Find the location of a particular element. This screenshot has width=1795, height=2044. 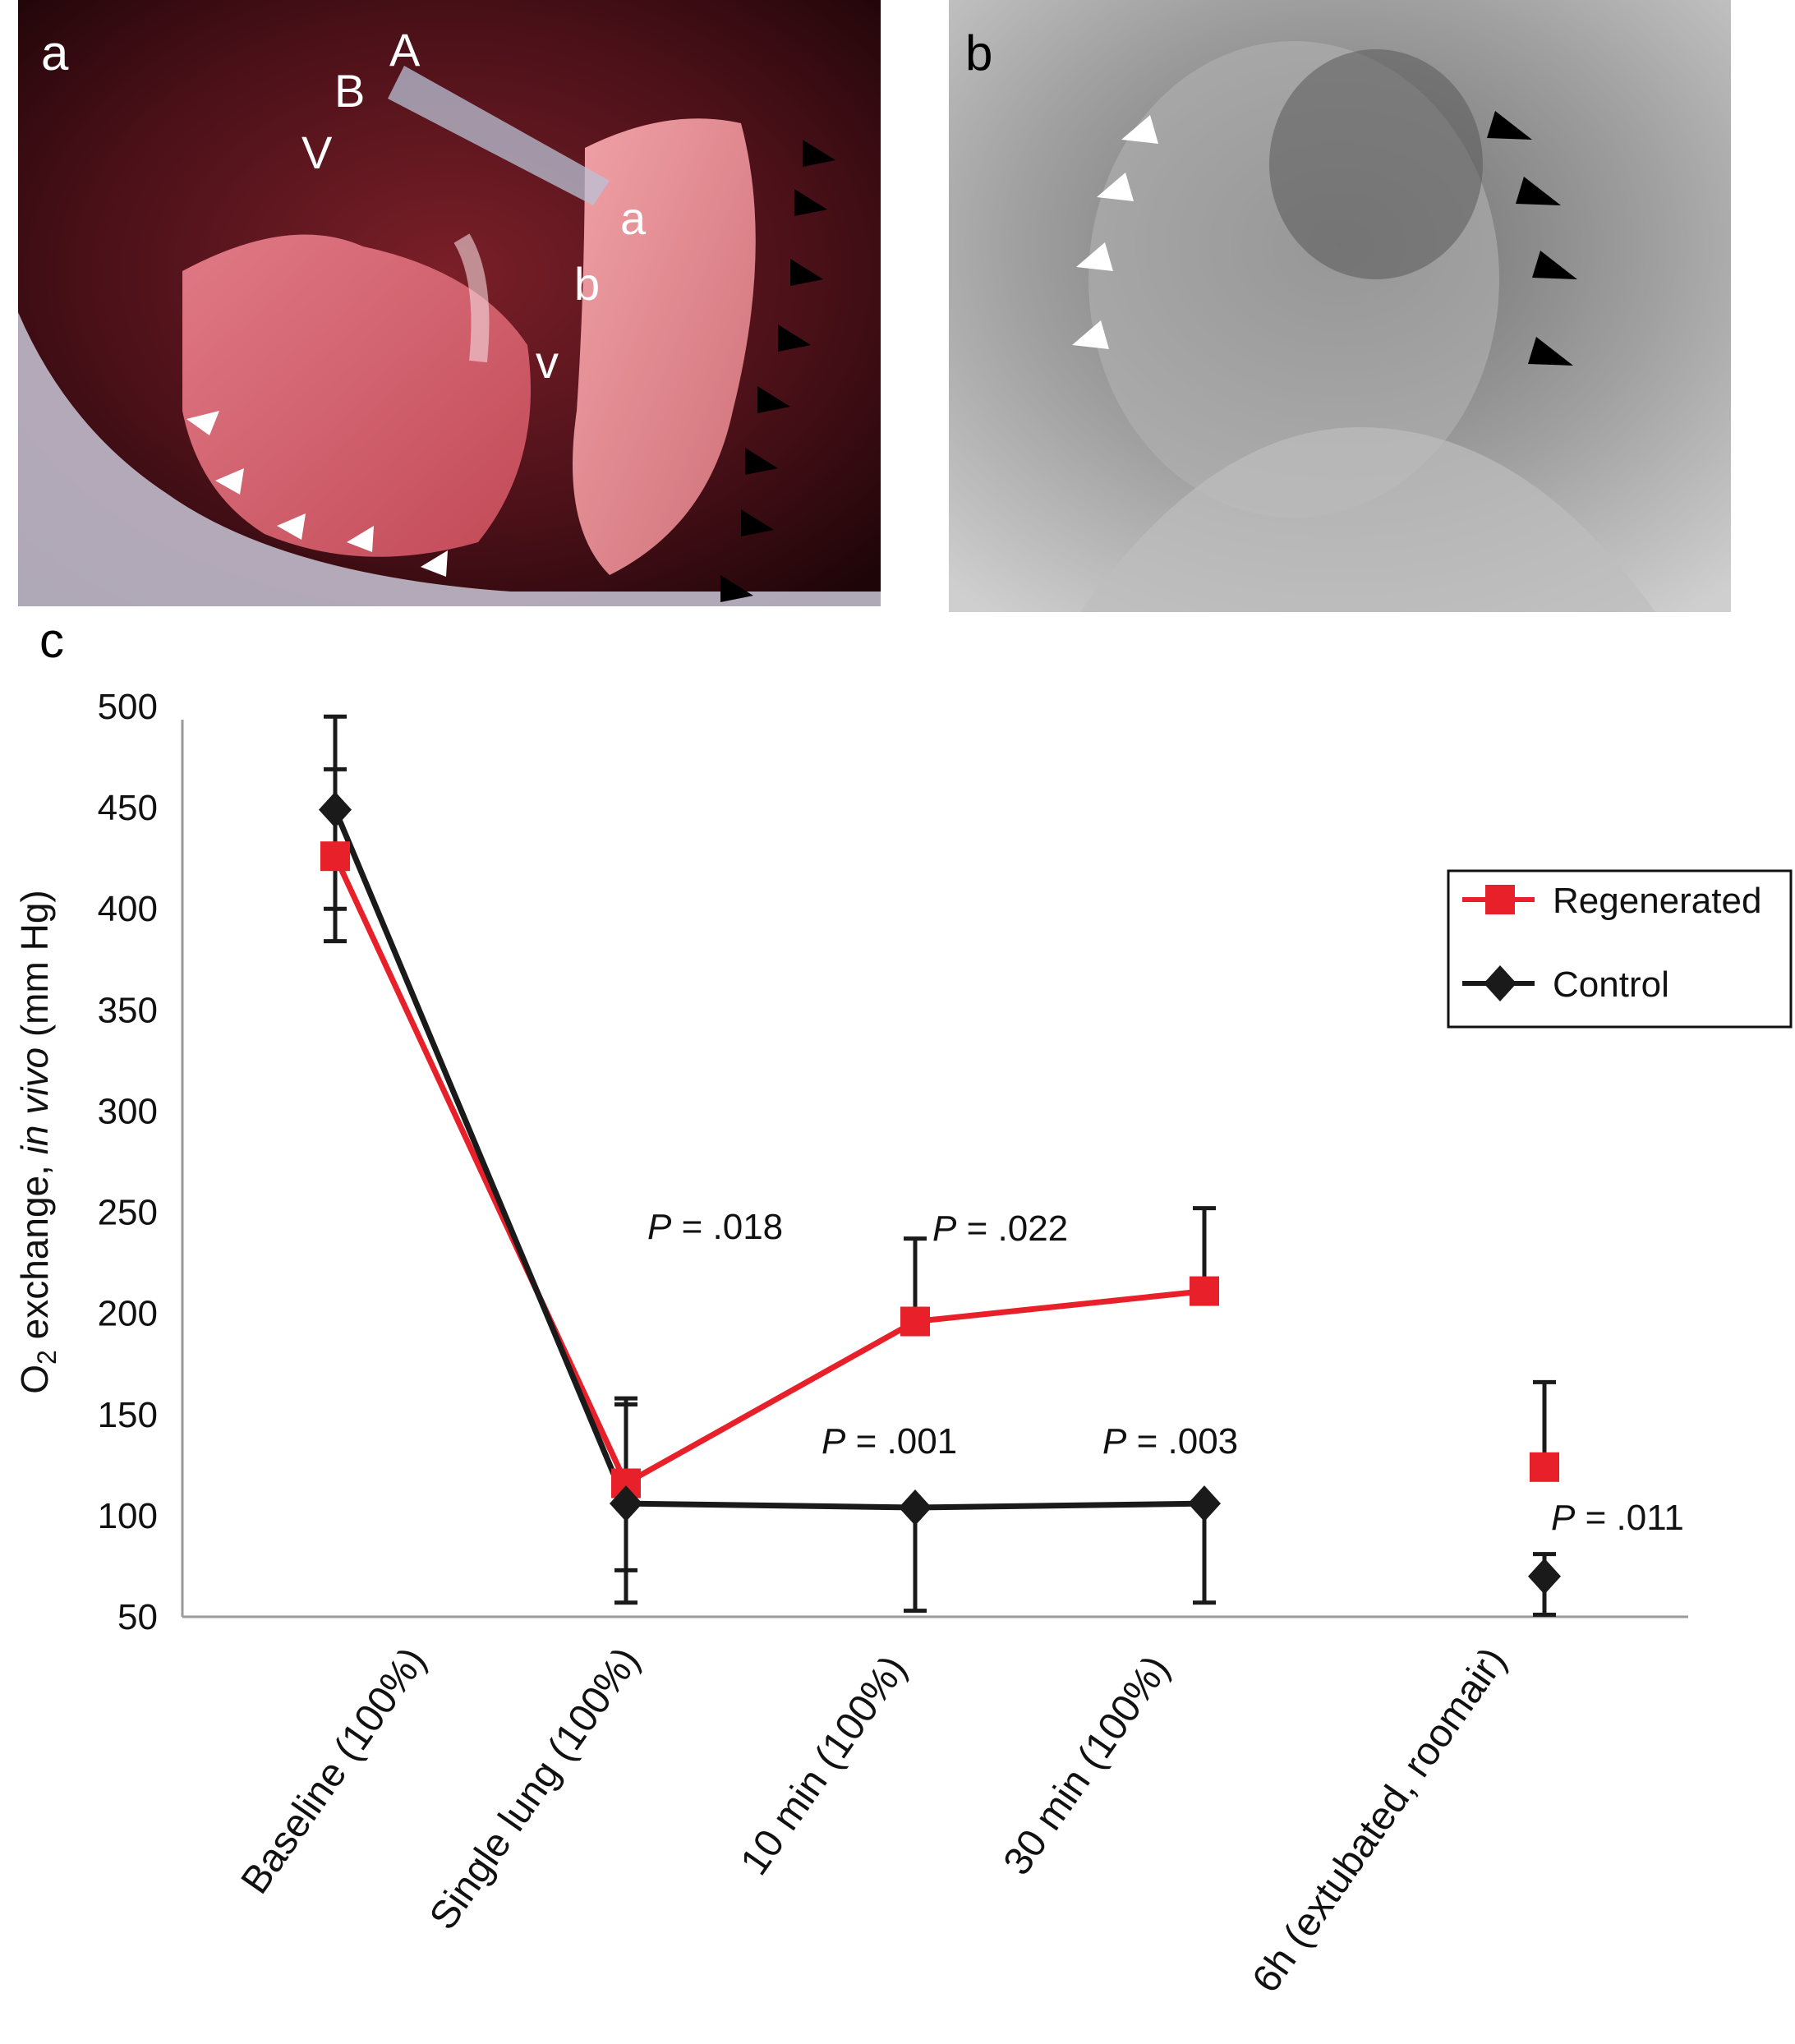

p-value-annotations: P = .018 P = .022 P = .001 P = .003 P = .011 is located at coordinates (1166, 1372).